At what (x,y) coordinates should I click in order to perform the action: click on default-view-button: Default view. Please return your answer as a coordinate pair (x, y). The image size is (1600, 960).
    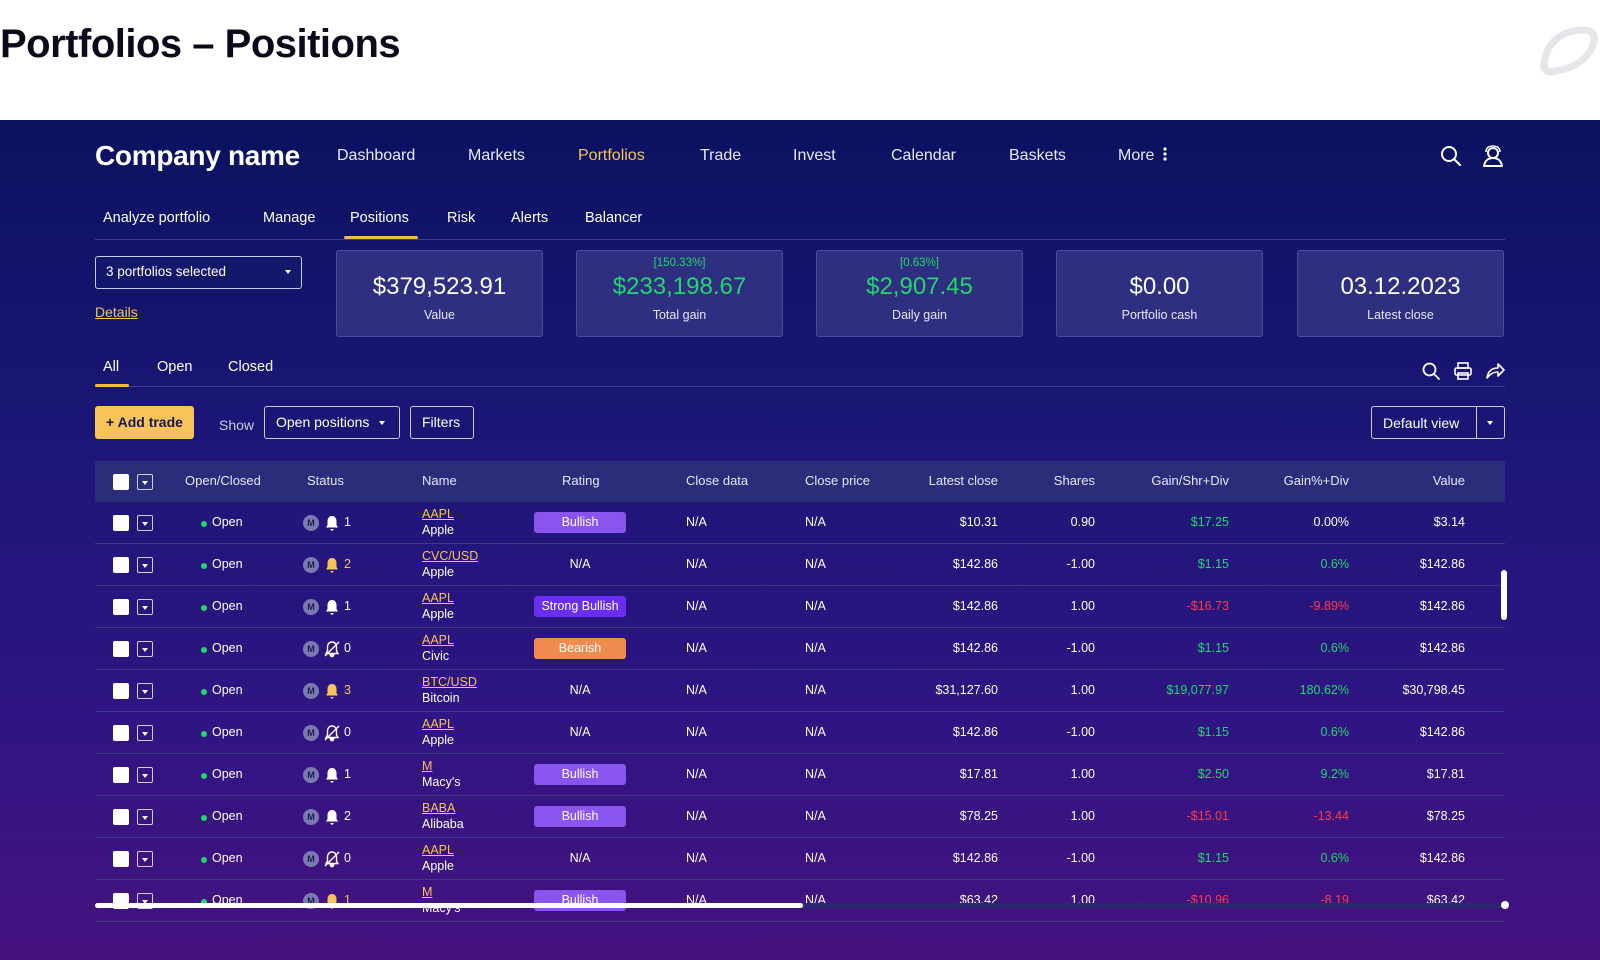
    Looking at the image, I should click on (1421, 423).